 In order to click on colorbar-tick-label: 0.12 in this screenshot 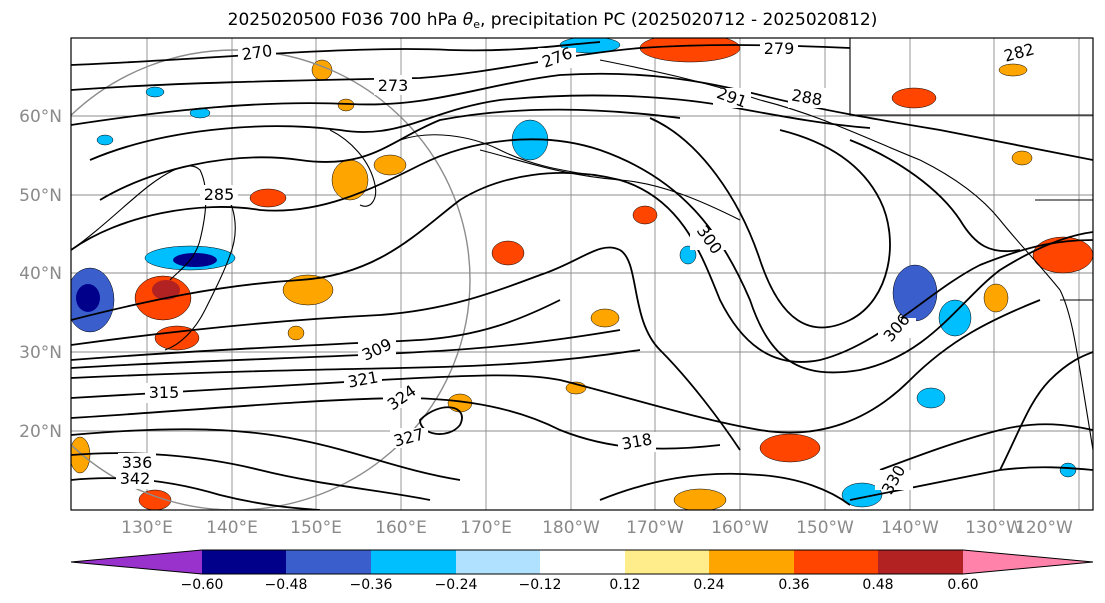, I will do `click(624, 585)`.